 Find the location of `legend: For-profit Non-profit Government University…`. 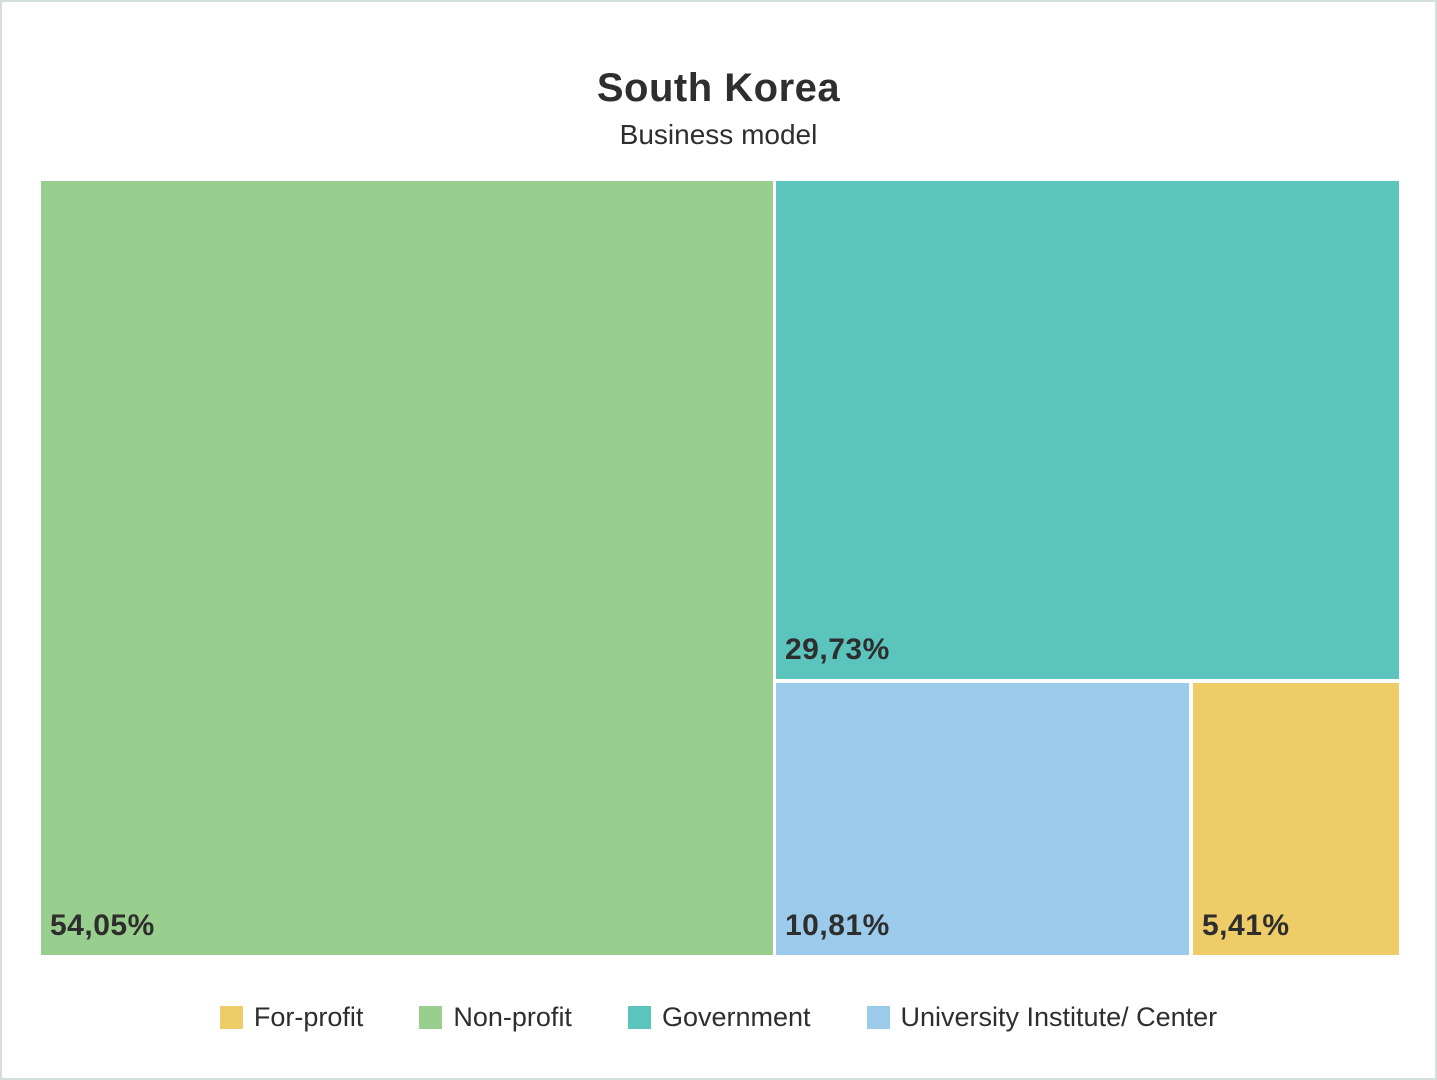

legend: For-profit Non-profit Government University… is located at coordinates (718, 1017).